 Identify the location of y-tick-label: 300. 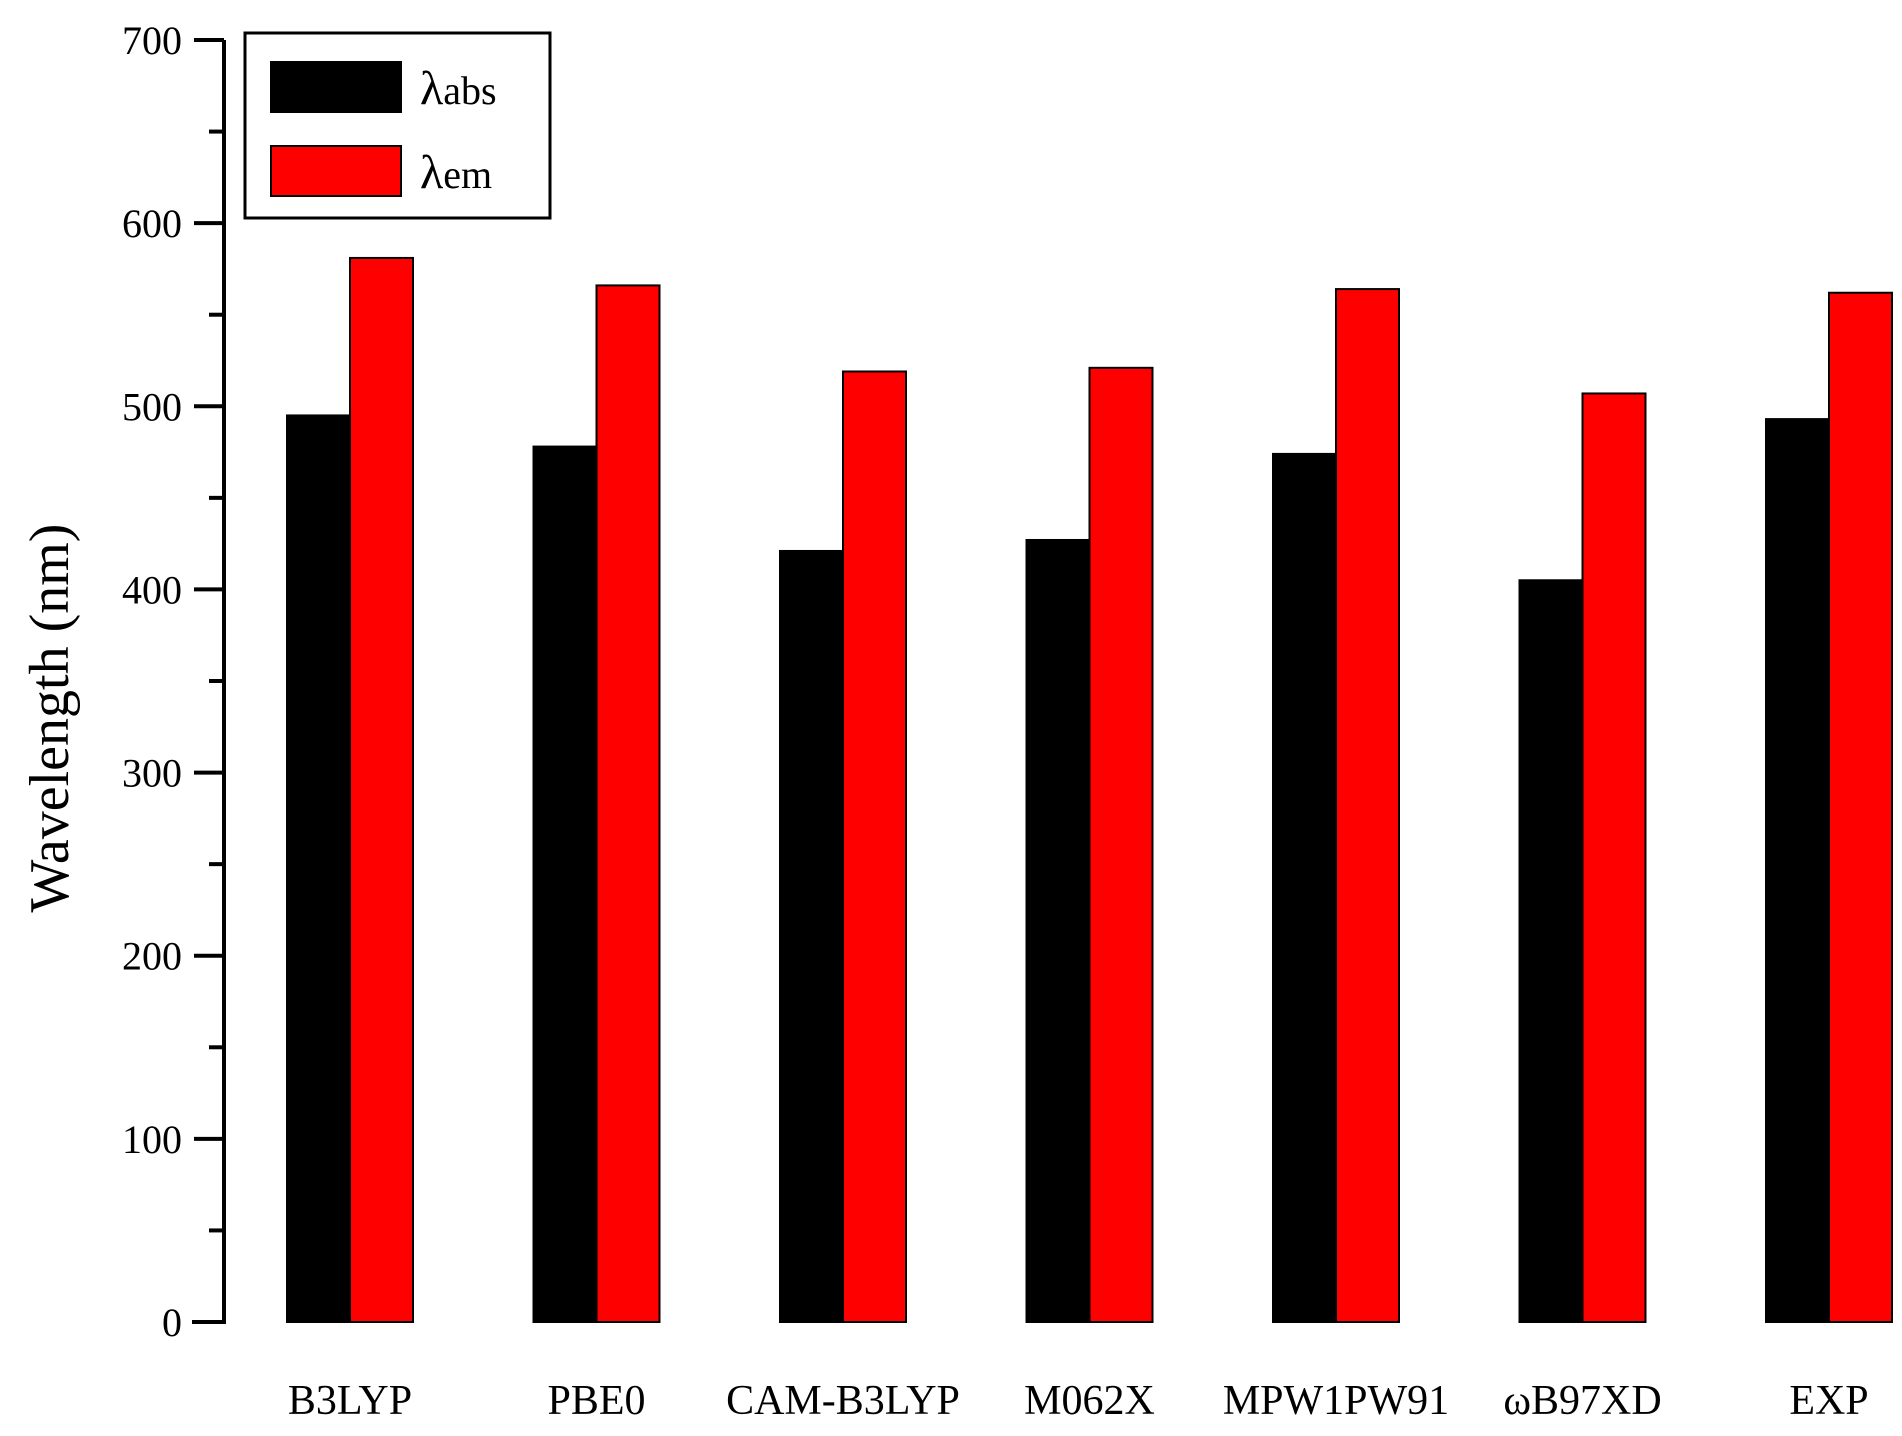
(152, 773).